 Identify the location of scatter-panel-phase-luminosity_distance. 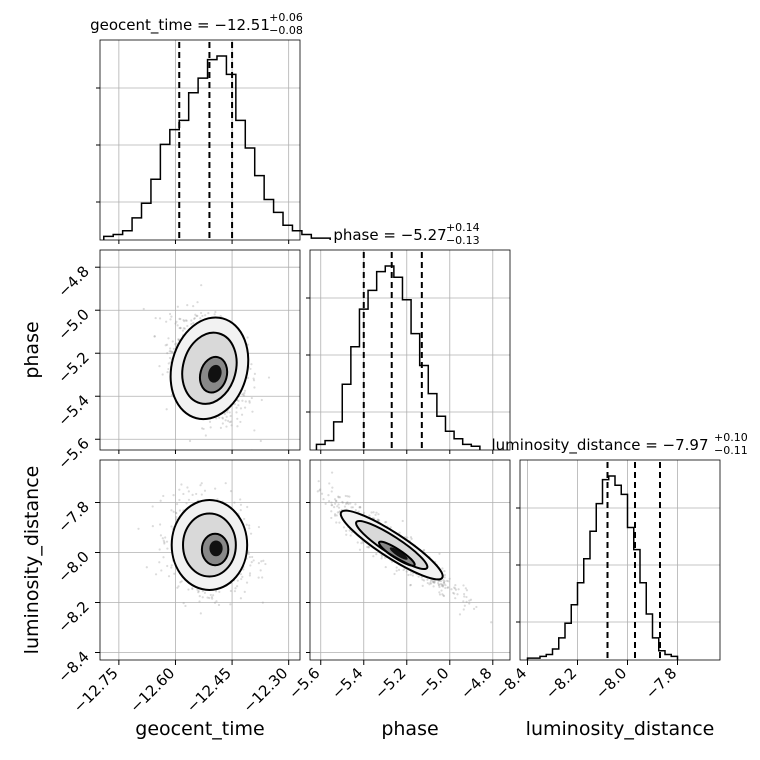
(410, 560).